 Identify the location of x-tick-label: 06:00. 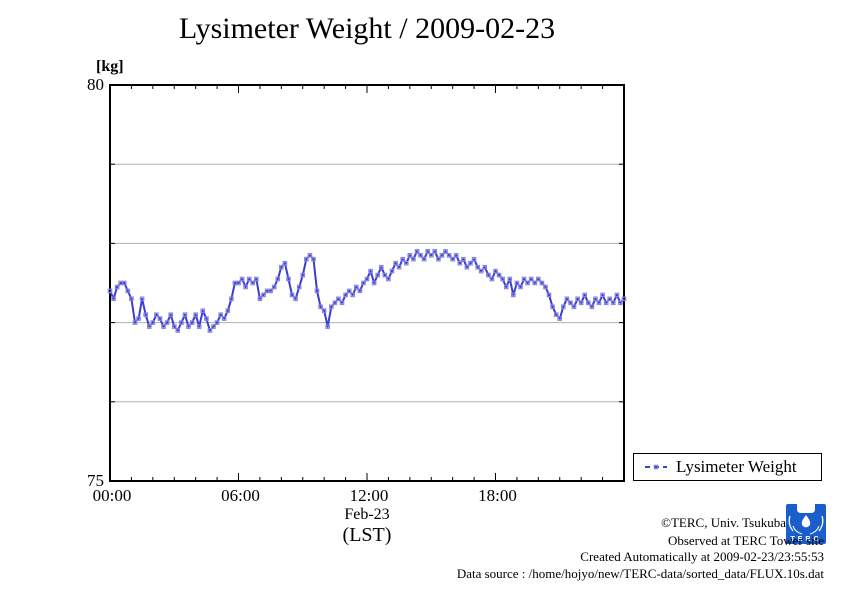
(240, 495).